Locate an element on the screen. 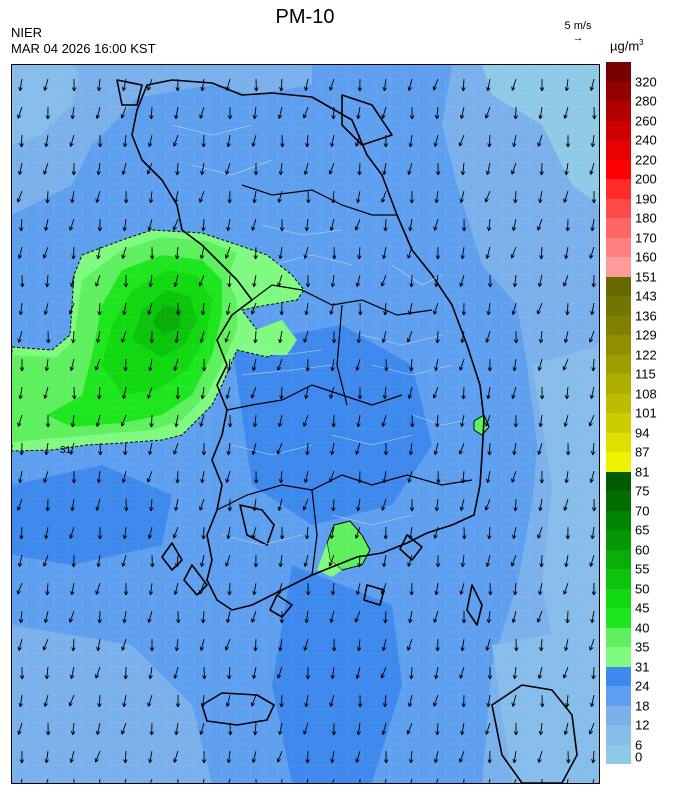 Image resolution: width=673 pixels, height=795 pixels. map-title: PM-10 is located at coordinates (305, 17).